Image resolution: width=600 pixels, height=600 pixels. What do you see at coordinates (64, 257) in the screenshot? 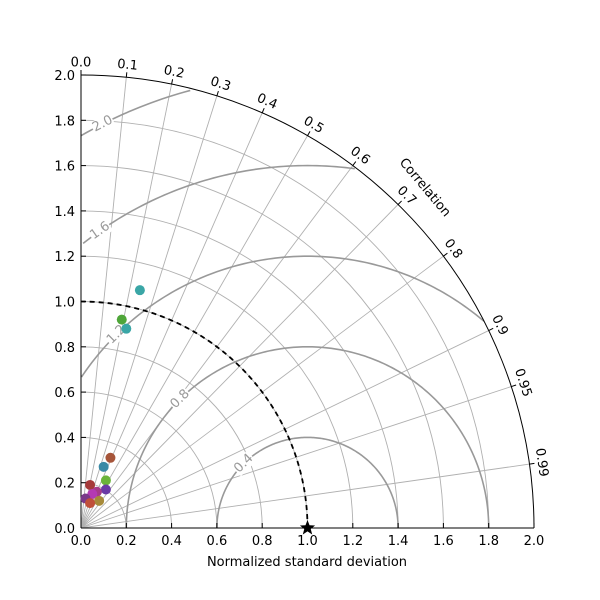
I see `y-tick-label: 1.2` at bounding box center [64, 257].